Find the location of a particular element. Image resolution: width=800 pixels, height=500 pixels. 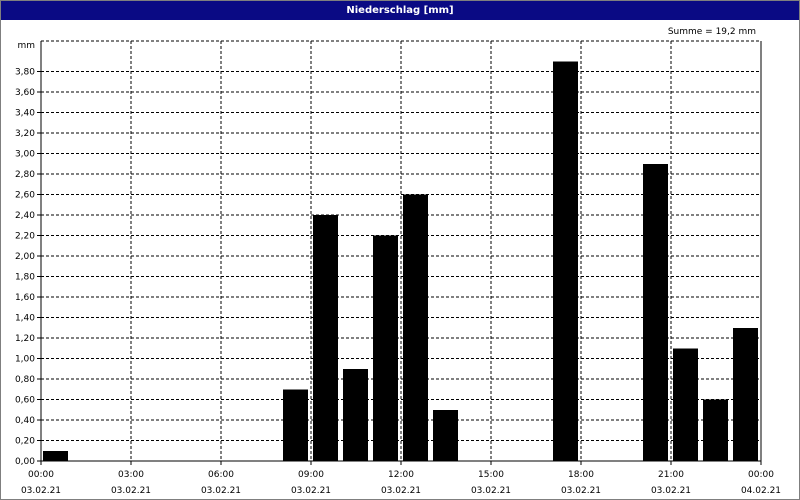

x-tick-time-label: 09:00 is located at coordinates (311, 475).